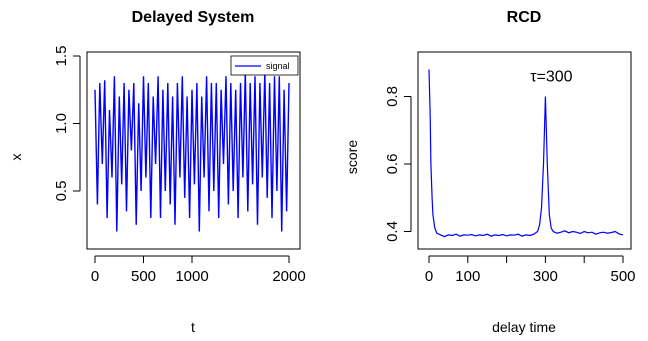 Image resolution: width=648 pixels, height=341 pixels. Describe the element at coordinates (622, 276) in the screenshot. I see `right-x-tick-label: 500` at that location.